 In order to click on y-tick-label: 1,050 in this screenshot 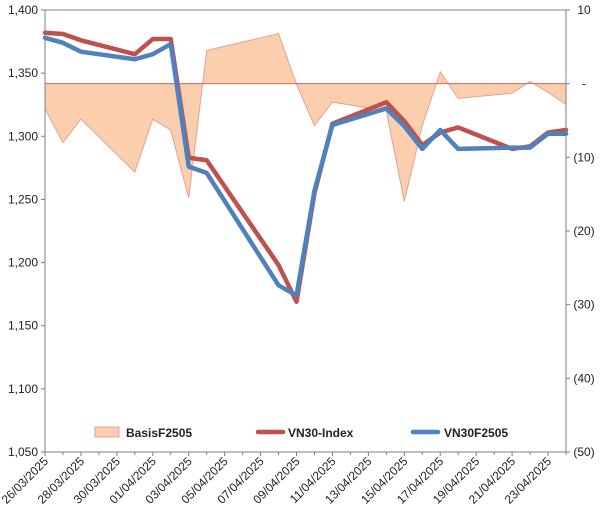, I will do `click(23, 452)`.